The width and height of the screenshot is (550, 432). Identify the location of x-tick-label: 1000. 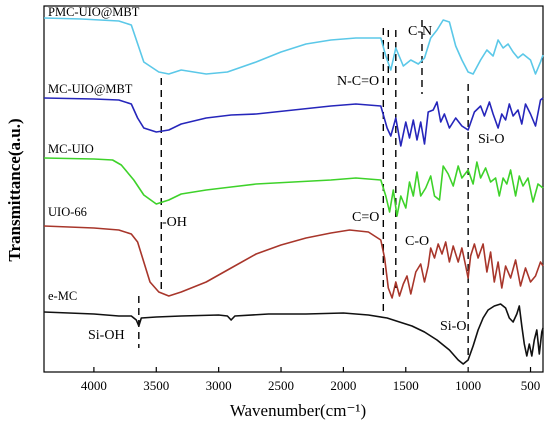
(468, 385).